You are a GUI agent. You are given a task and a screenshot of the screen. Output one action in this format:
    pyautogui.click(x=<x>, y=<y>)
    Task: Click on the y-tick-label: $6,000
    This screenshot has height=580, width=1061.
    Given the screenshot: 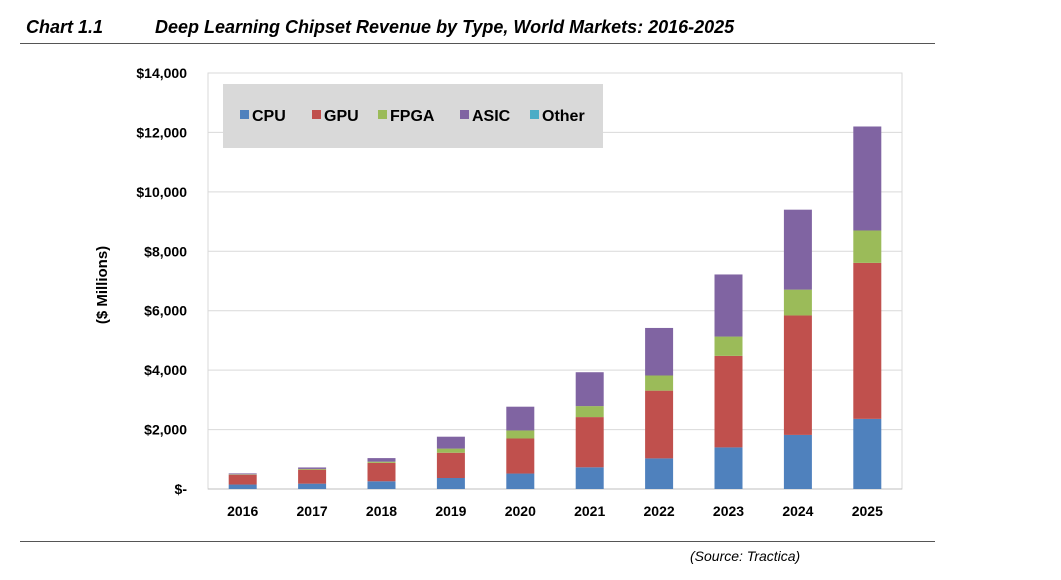 What is the action you would take?
    pyautogui.click(x=165, y=311)
    